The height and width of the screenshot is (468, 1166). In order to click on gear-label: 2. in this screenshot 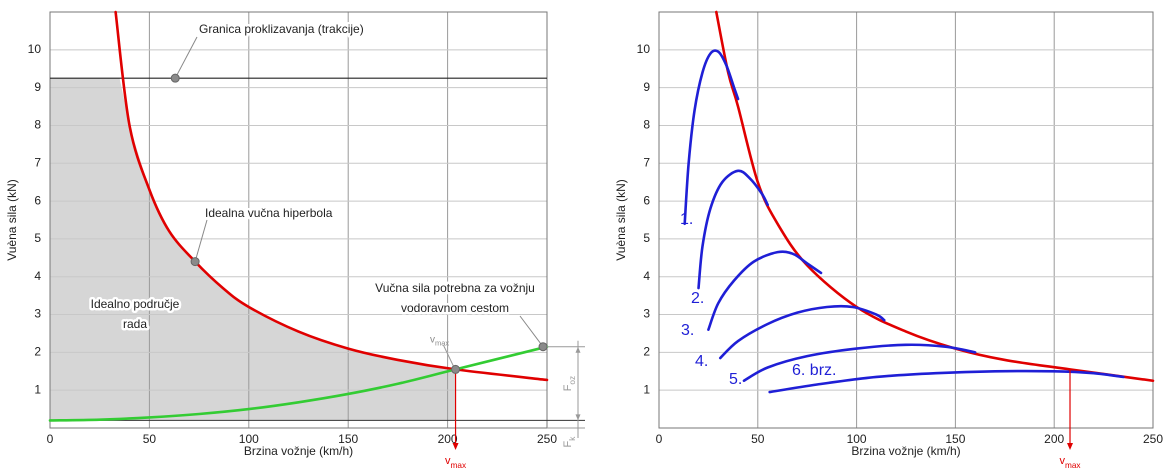, I will do `click(697, 298)`.